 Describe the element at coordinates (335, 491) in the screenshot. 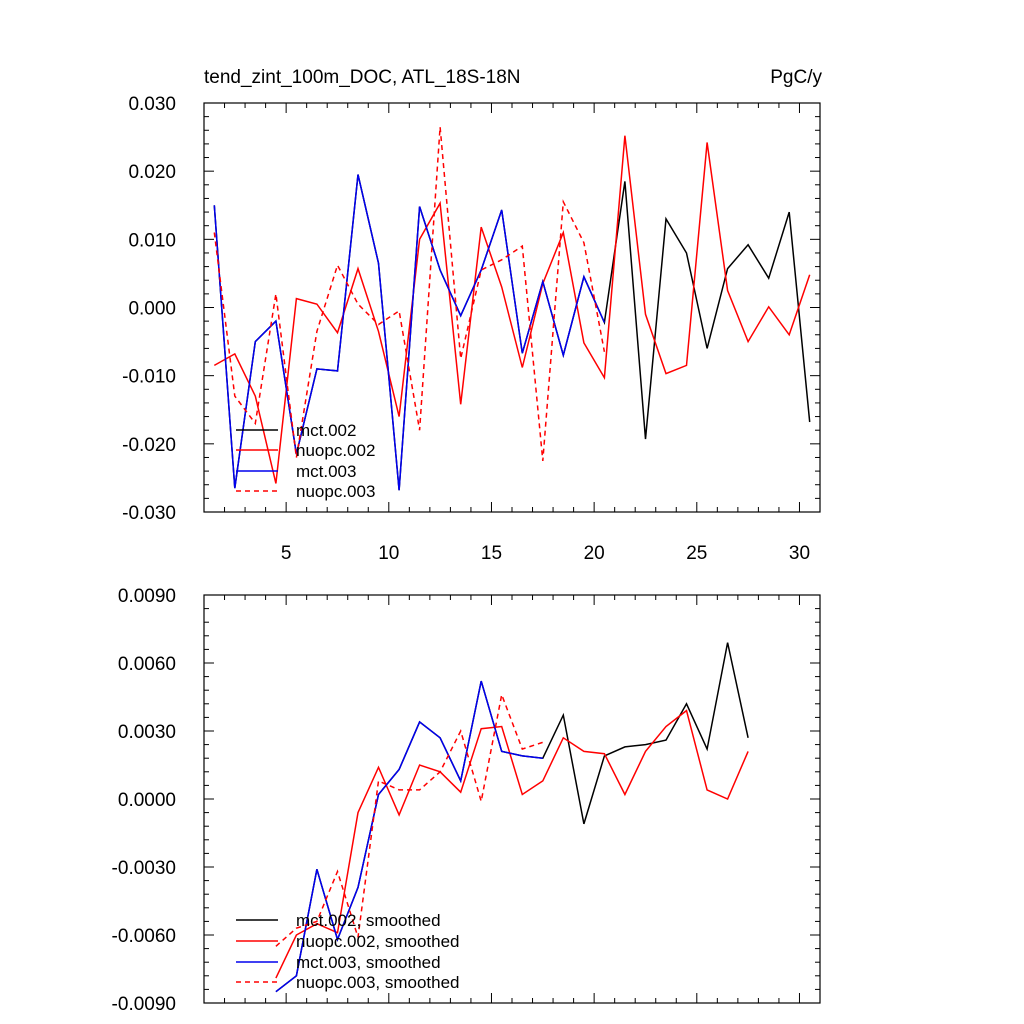

I see `legend-label: nuopc.003` at that location.